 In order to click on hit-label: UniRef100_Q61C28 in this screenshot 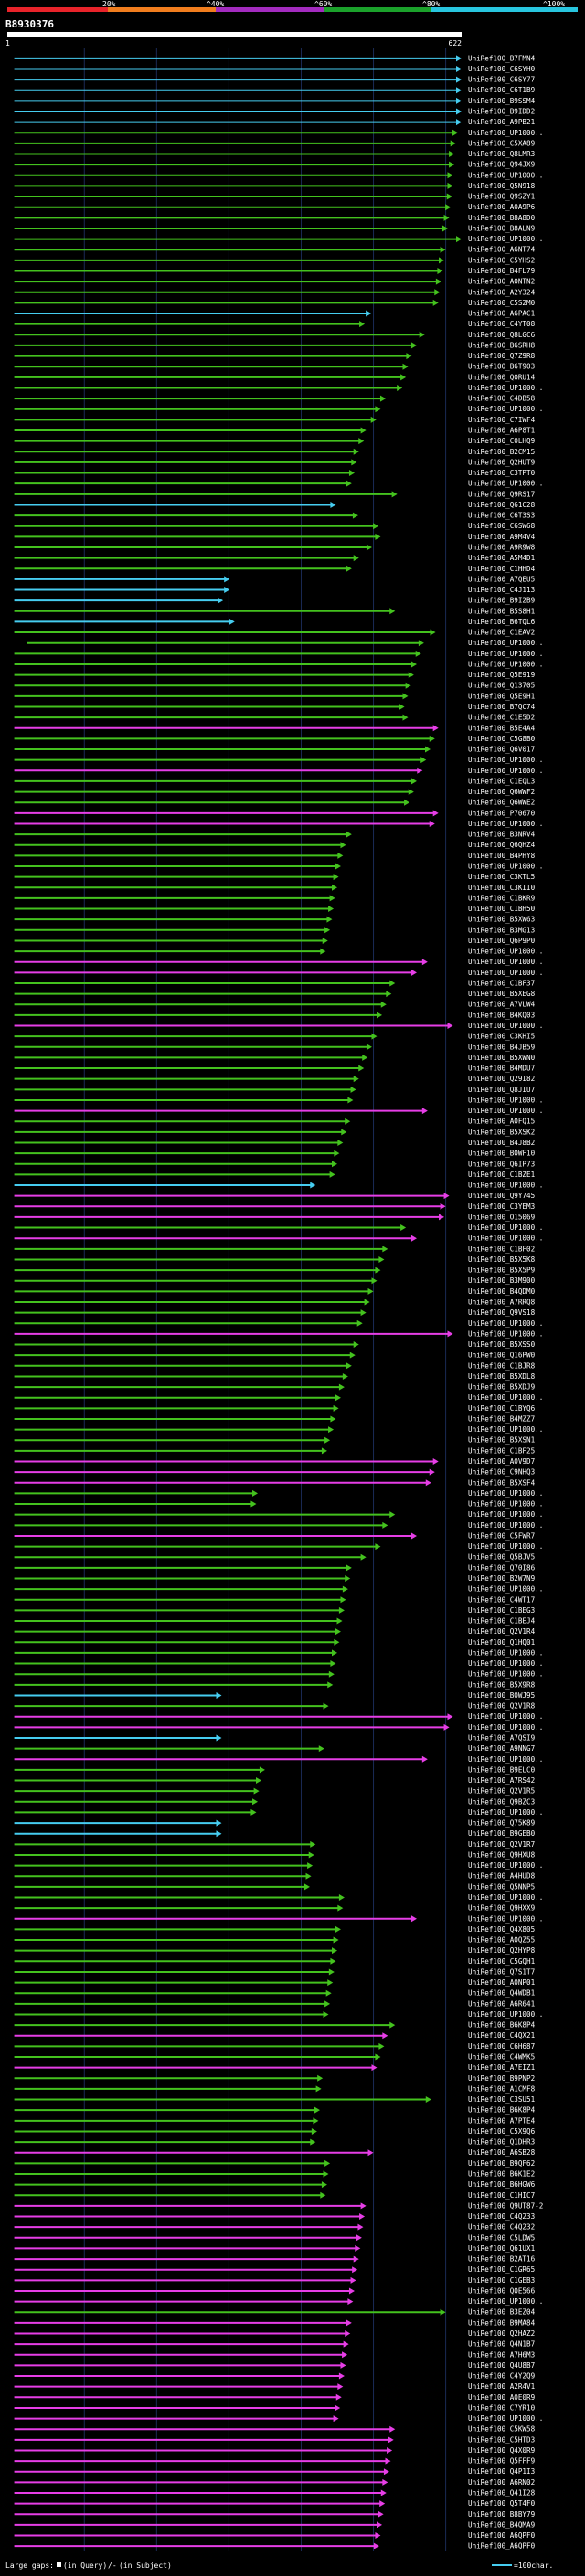, I will do `click(502, 505)`.